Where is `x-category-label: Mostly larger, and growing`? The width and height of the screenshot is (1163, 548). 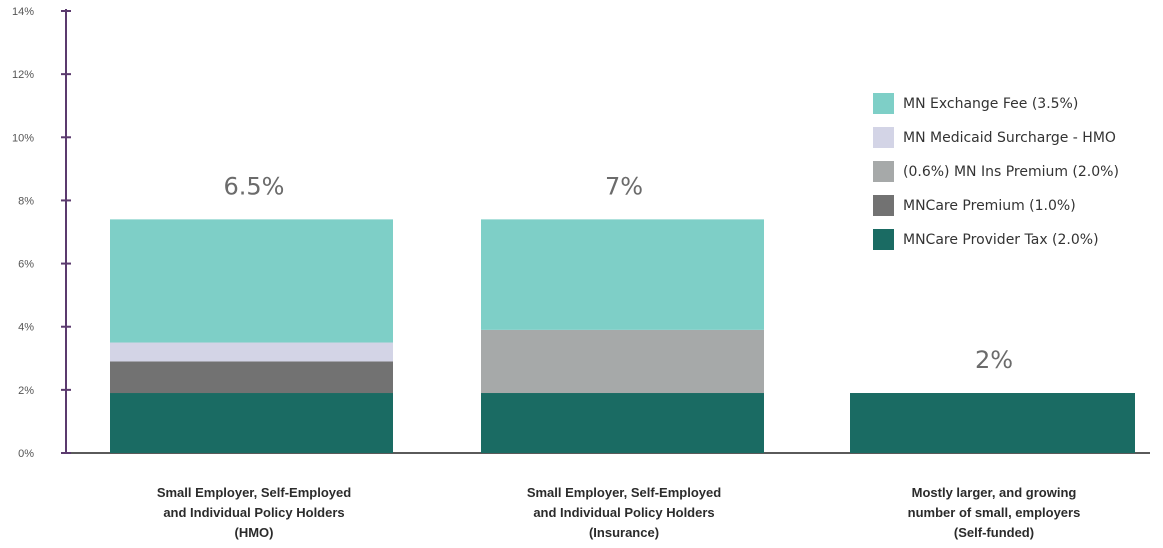 x-category-label: Mostly larger, and growing is located at coordinates (994, 492).